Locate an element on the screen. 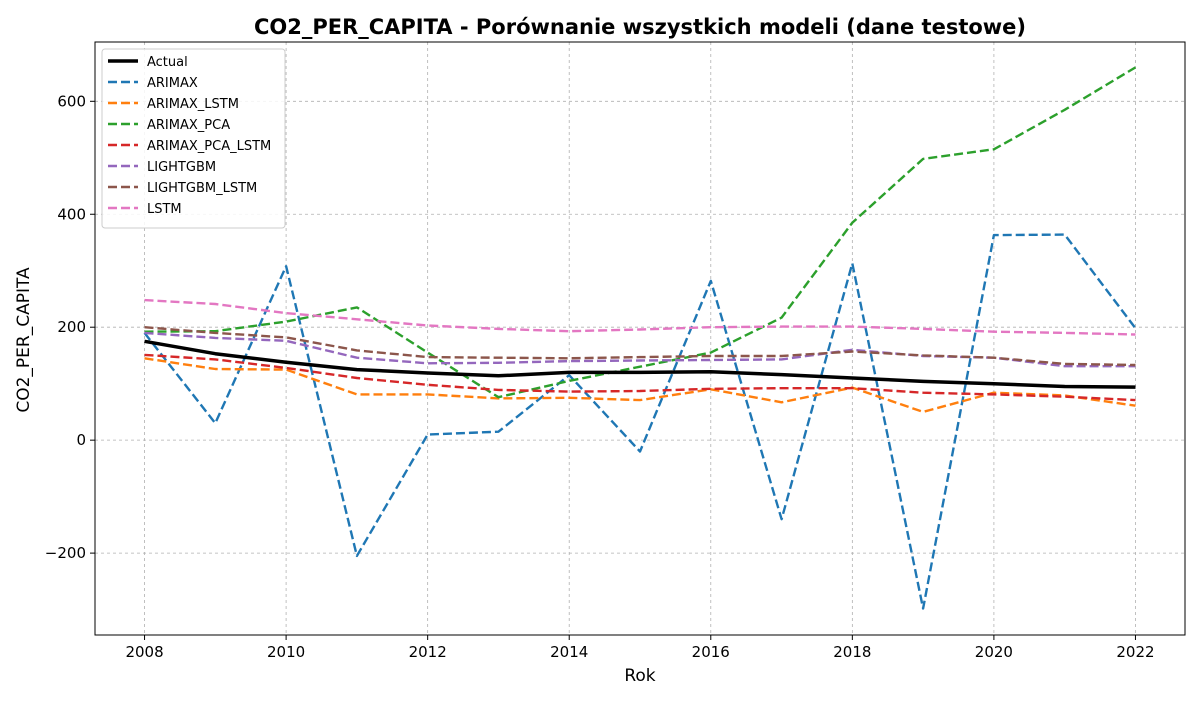 The image size is (1200, 704). series-line-actual is located at coordinates (640, 364).